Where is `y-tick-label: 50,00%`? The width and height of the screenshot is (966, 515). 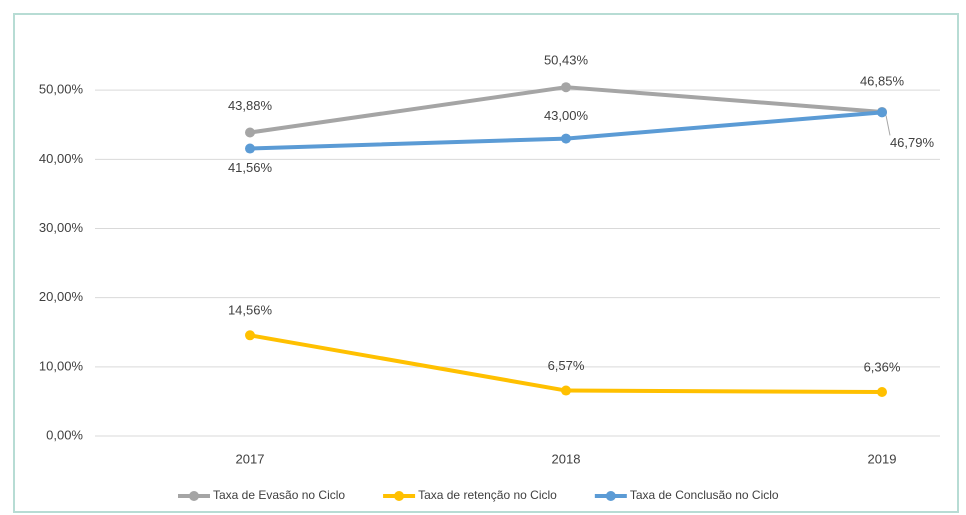
y-tick-label: 50,00% is located at coordinates (61, 89).